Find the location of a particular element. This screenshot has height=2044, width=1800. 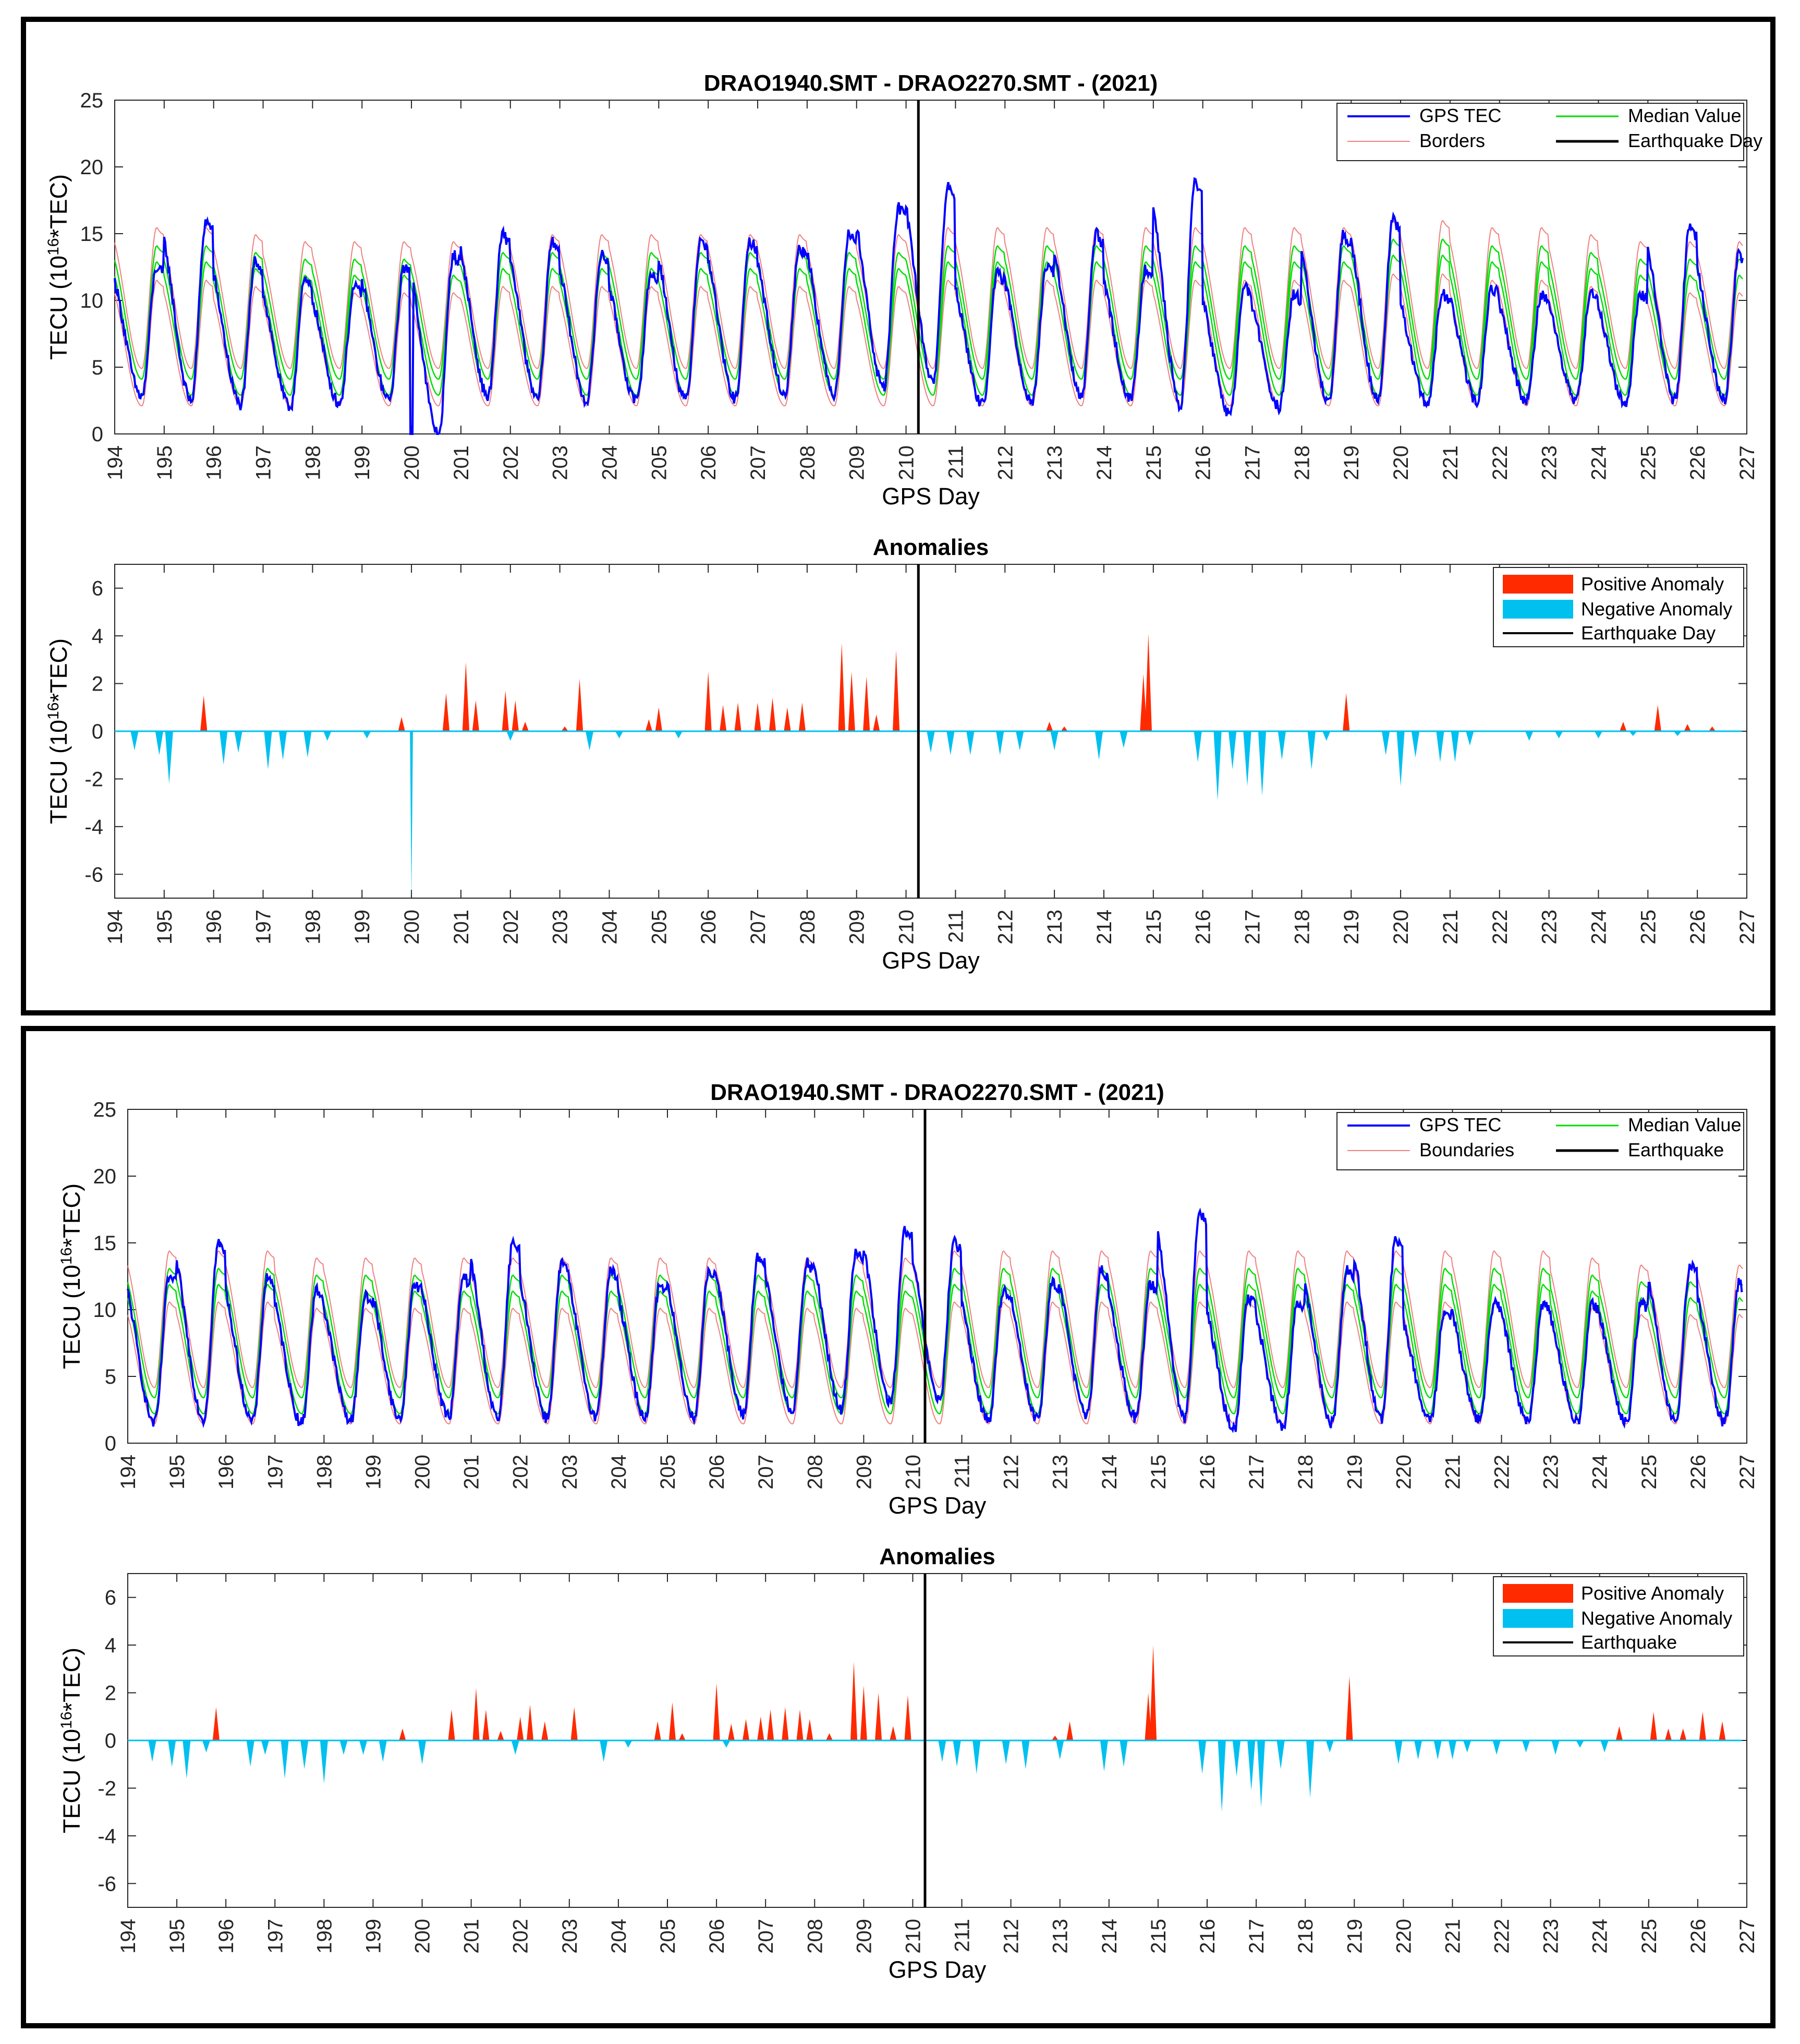

y-tick-label: 6 is located at coordinates (98, 588).